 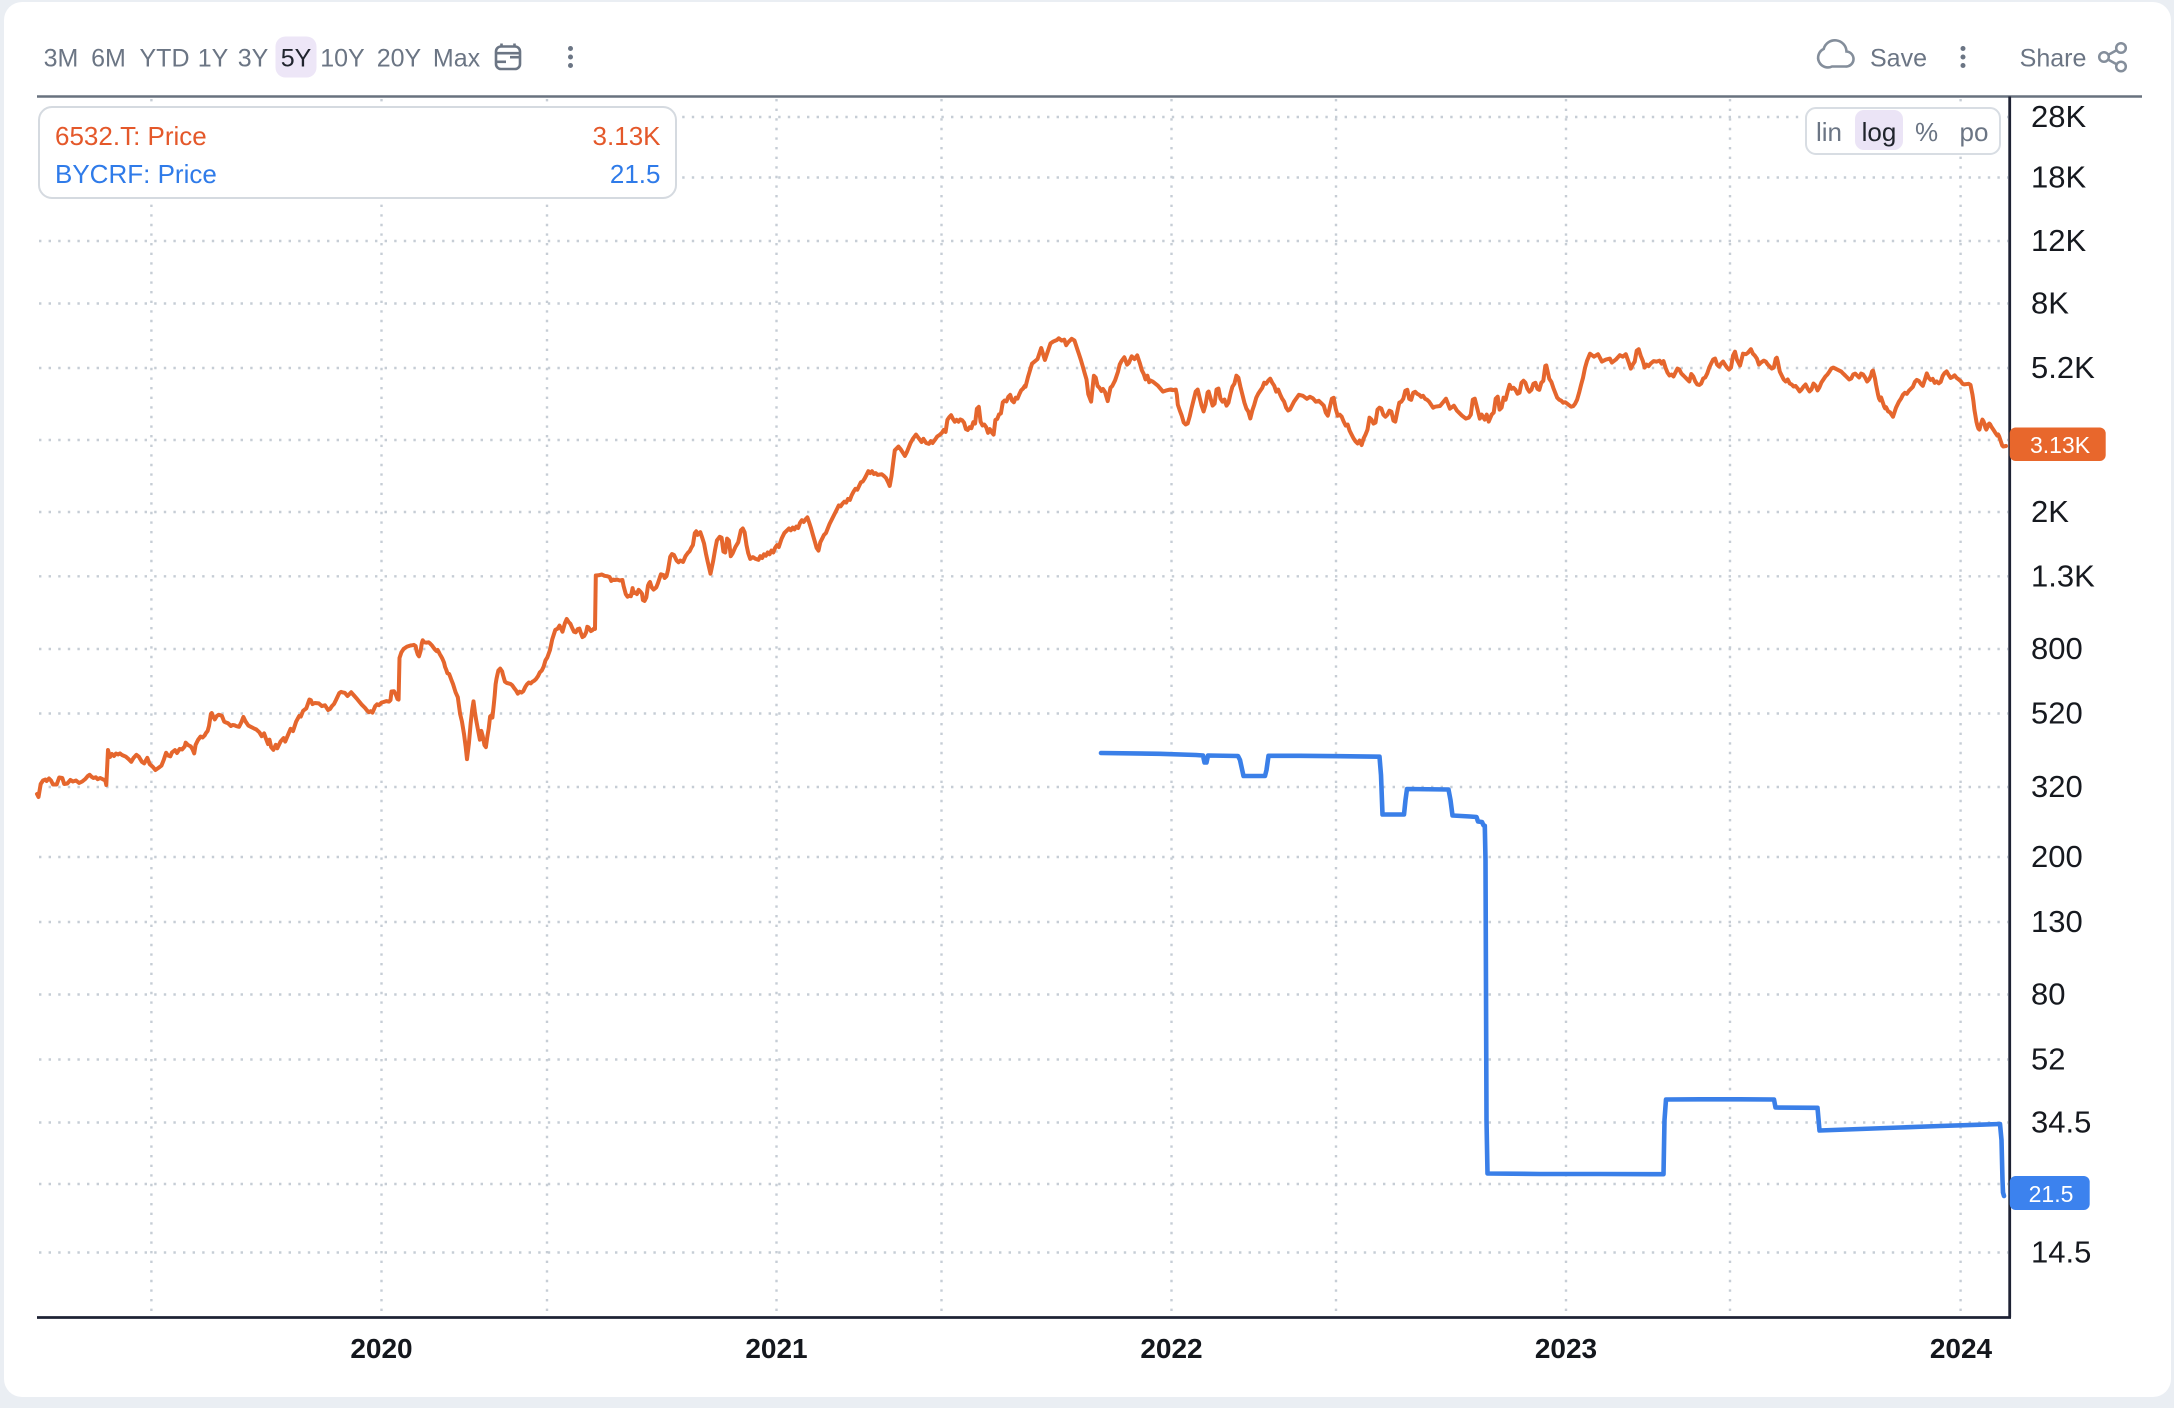 I want to click on svg-text: 2020, so click(x=381, y=1348).